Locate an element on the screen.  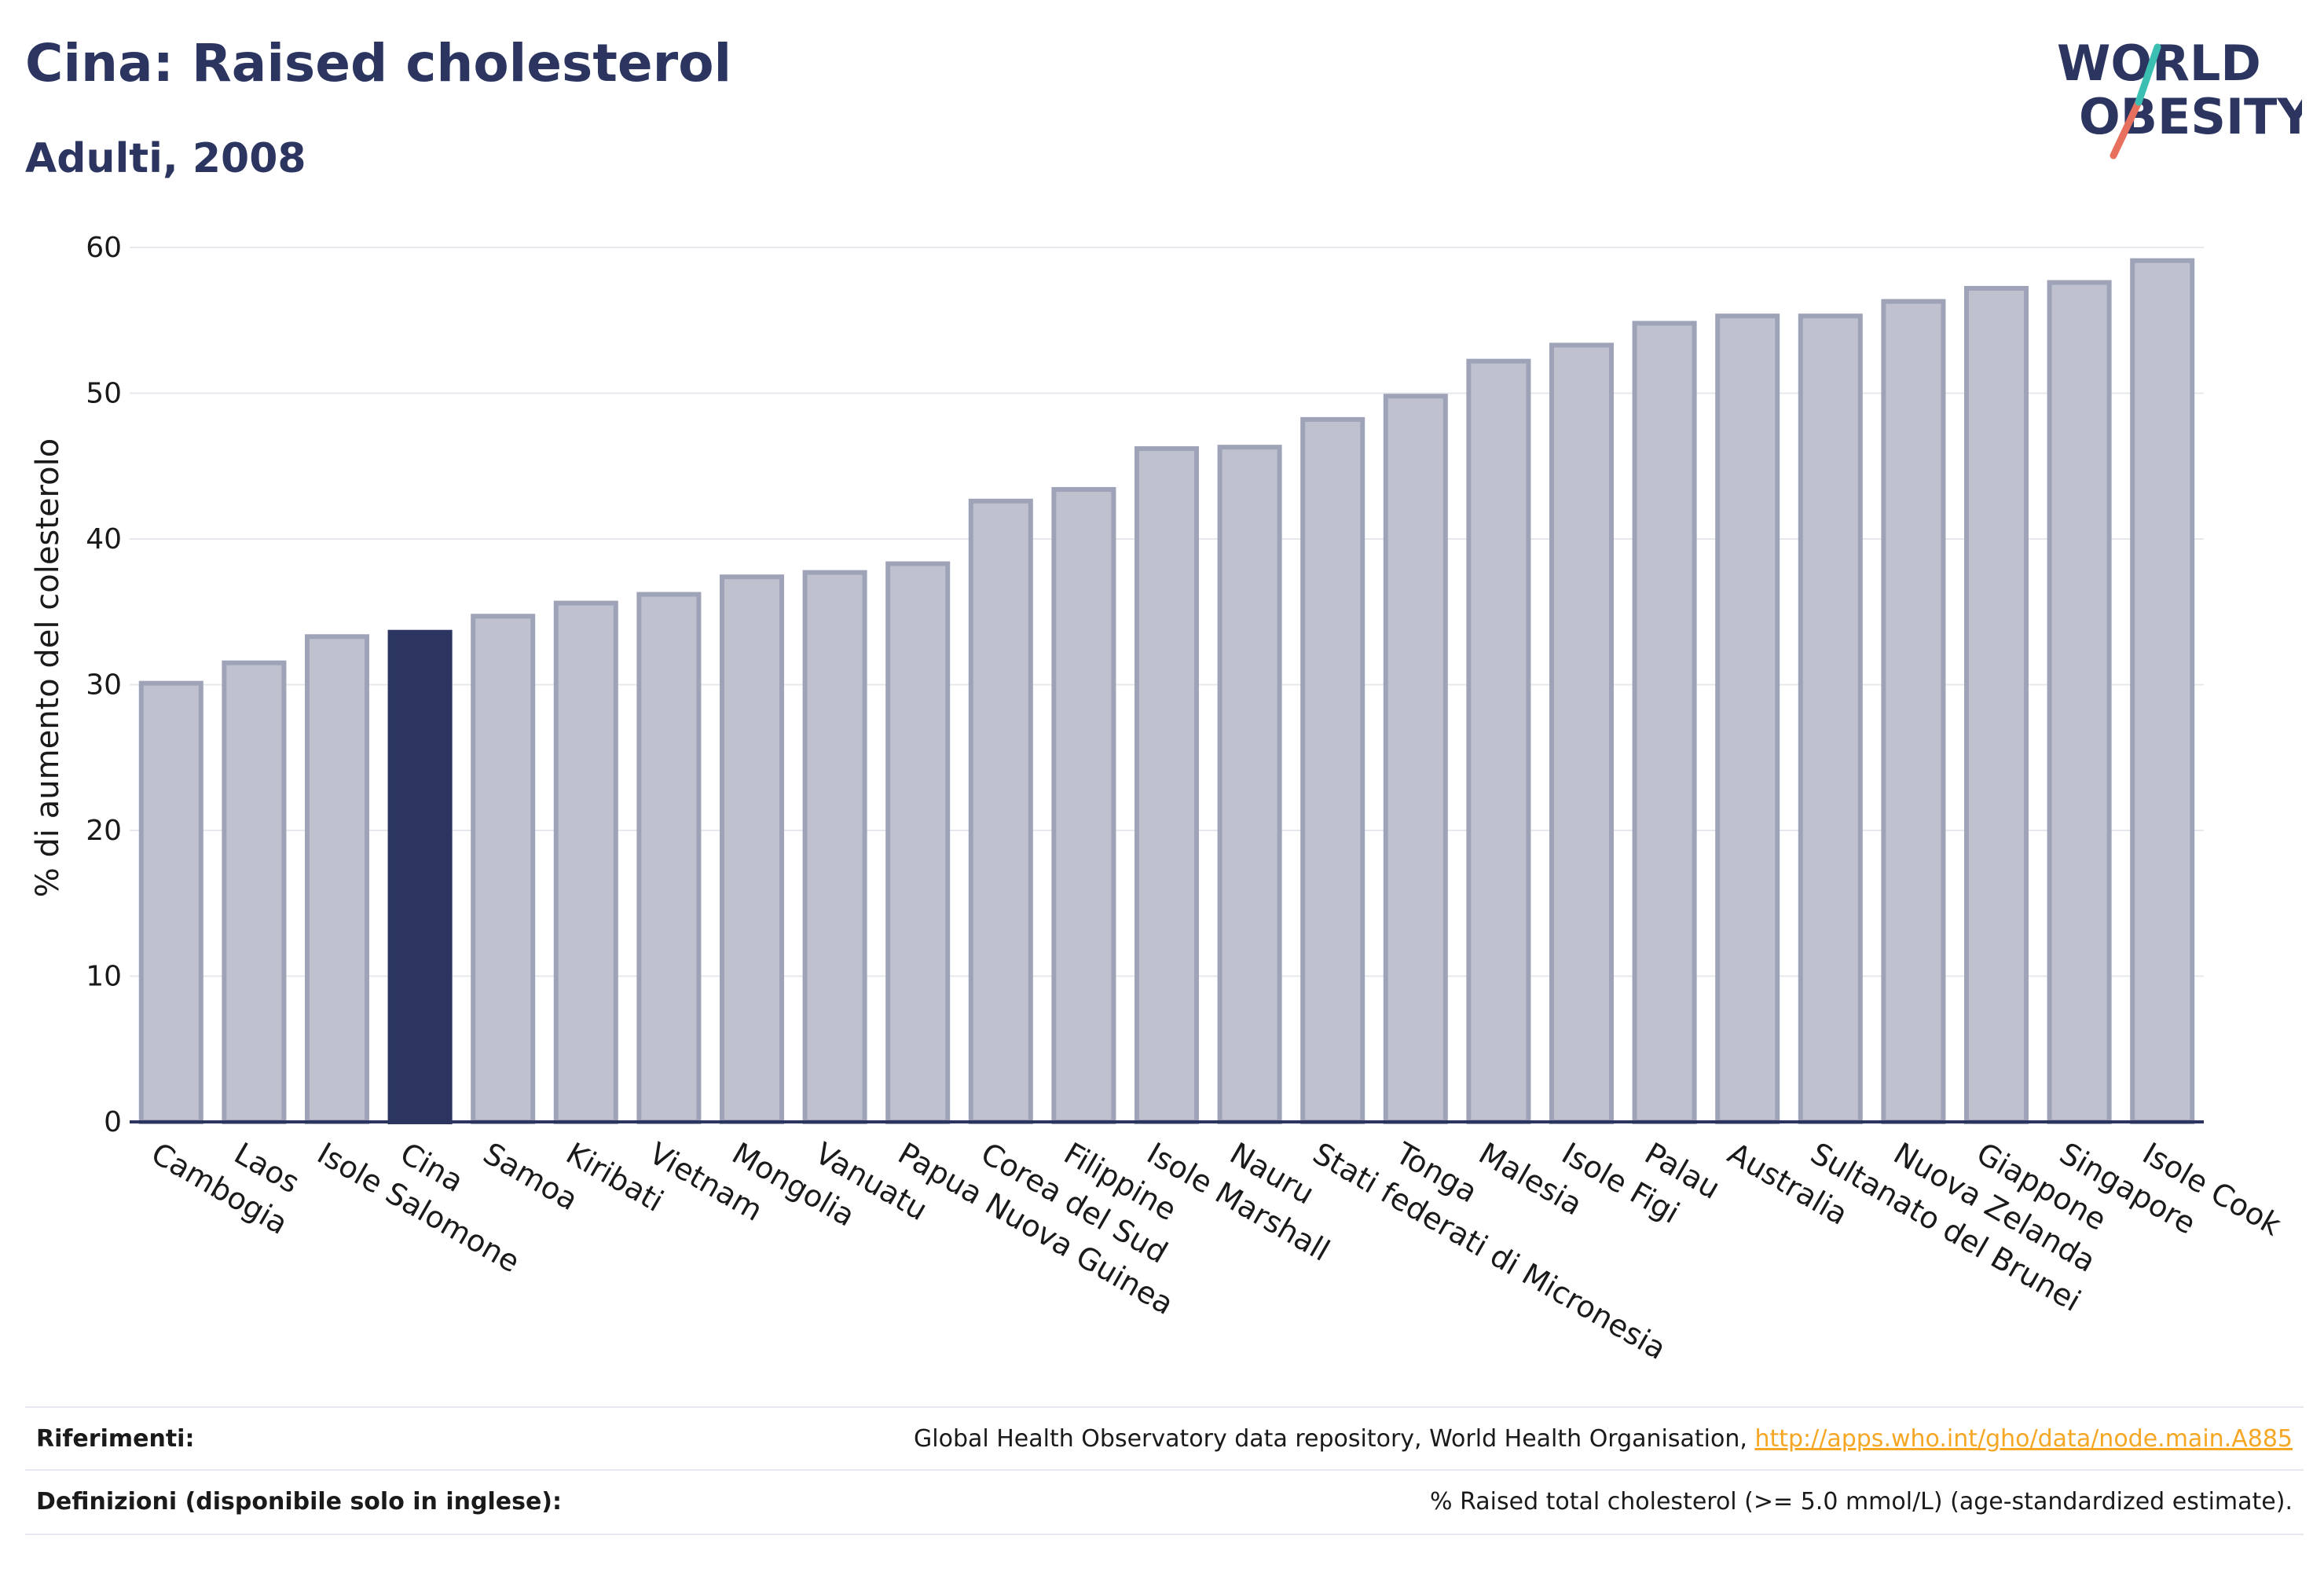
logo-text-obesity: OBESITY is located at coordinates (2190, 116).